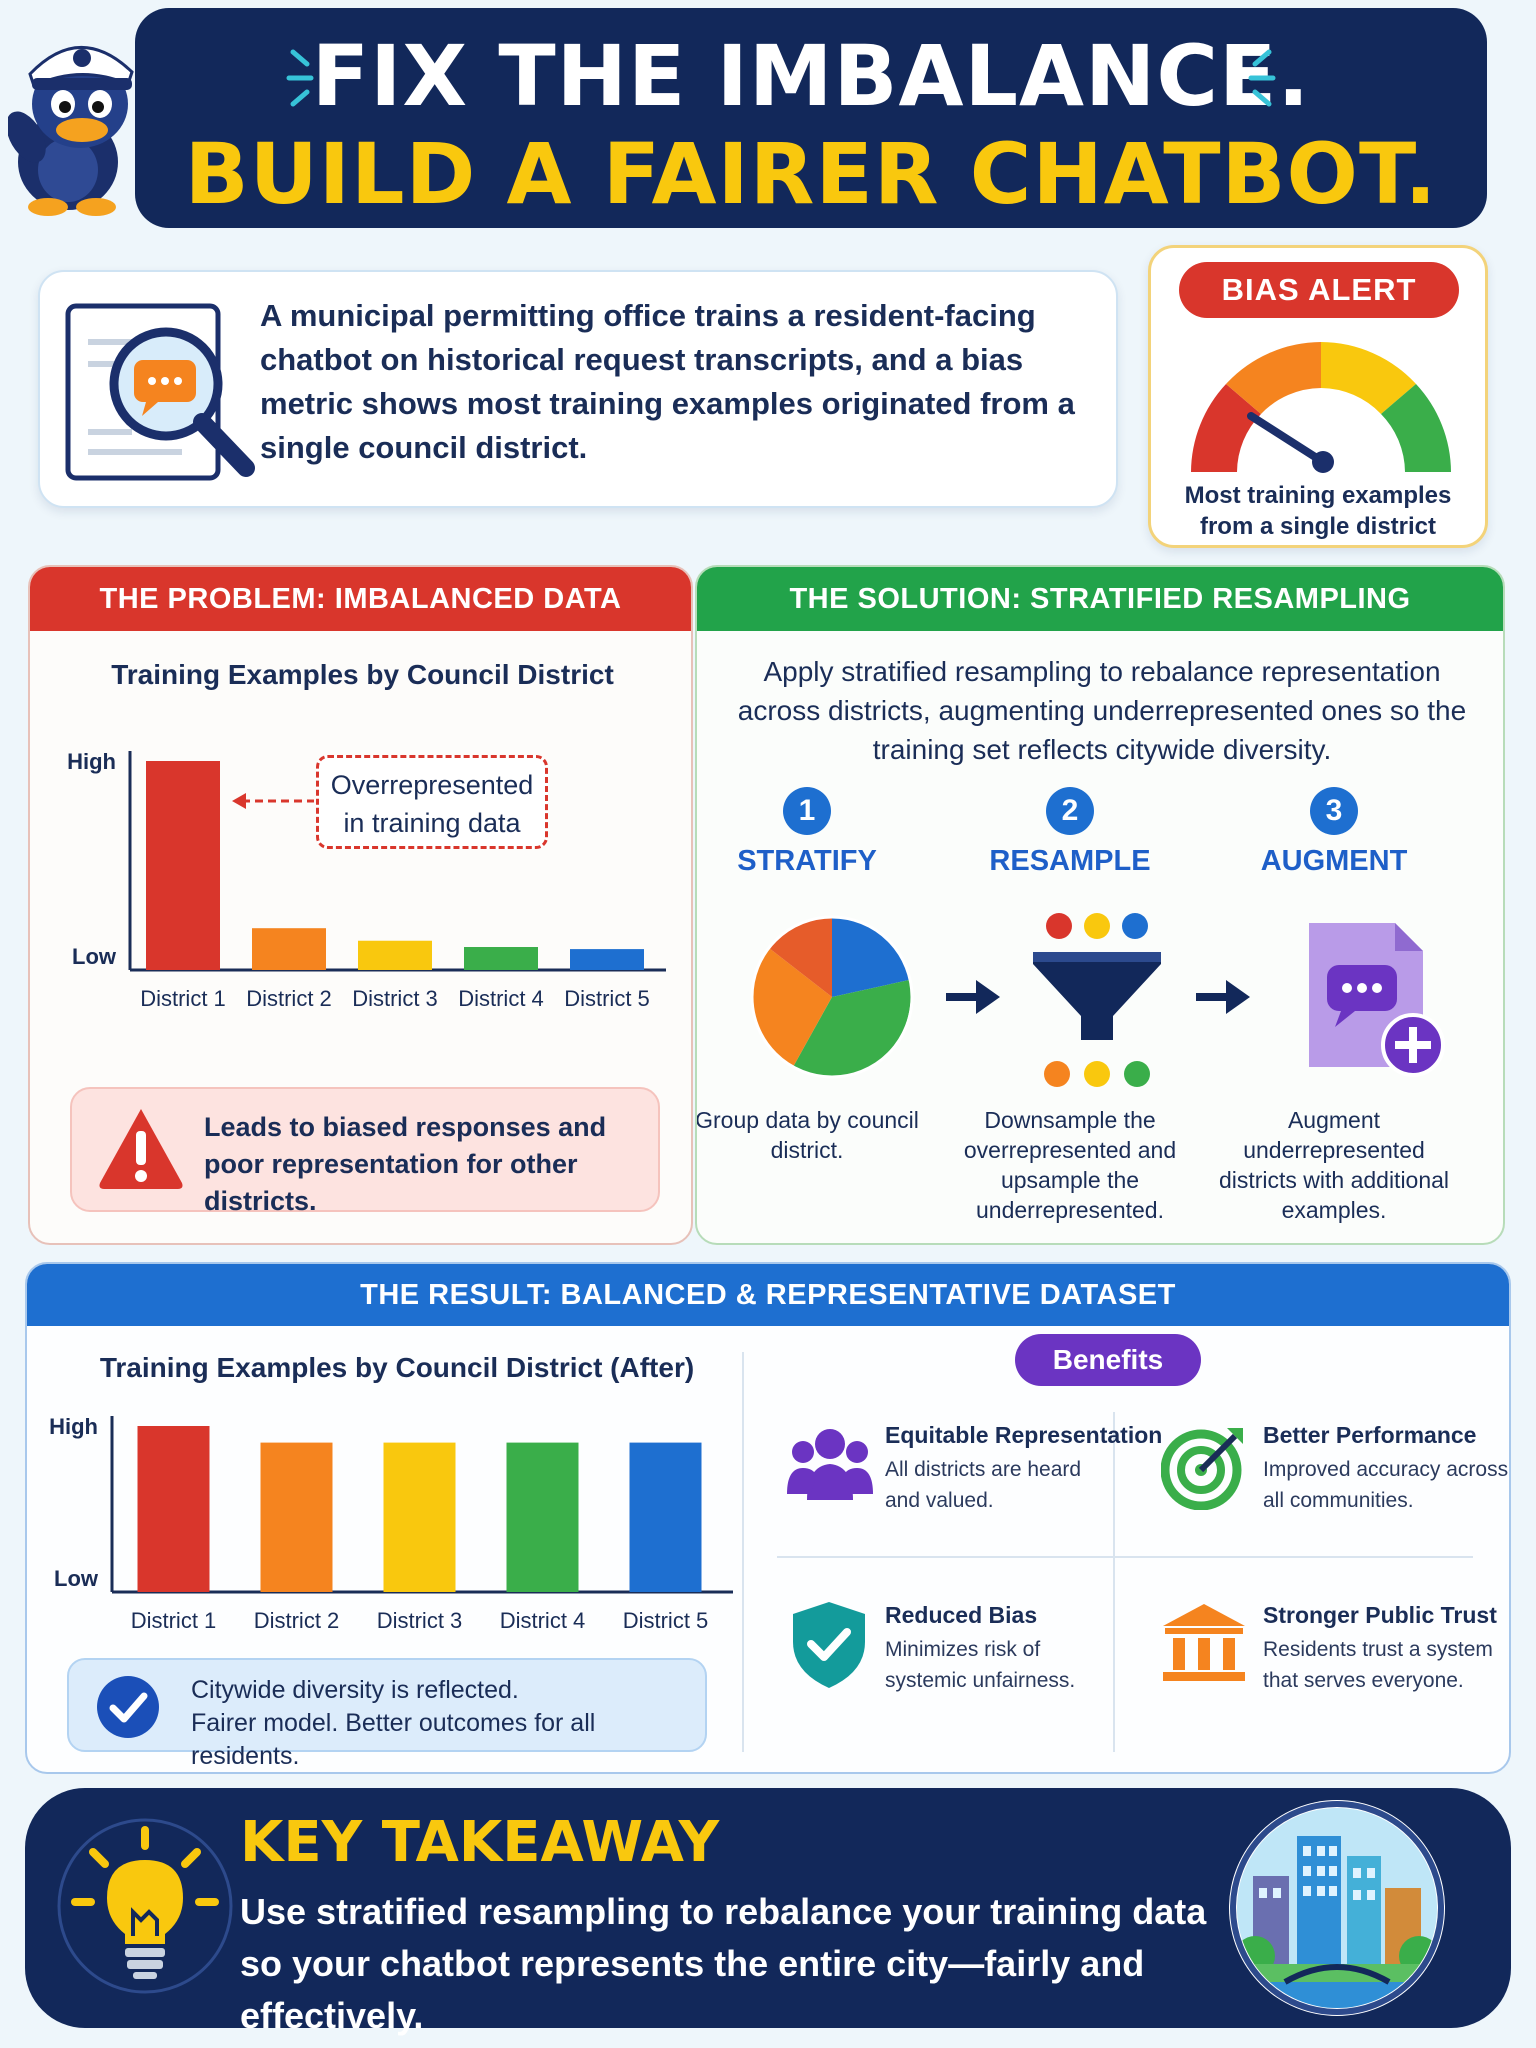 The width and height of the screenshot is (1536, 2048). I want to click on chart-title-before: Training Examples by Council District, so click(362, 674).